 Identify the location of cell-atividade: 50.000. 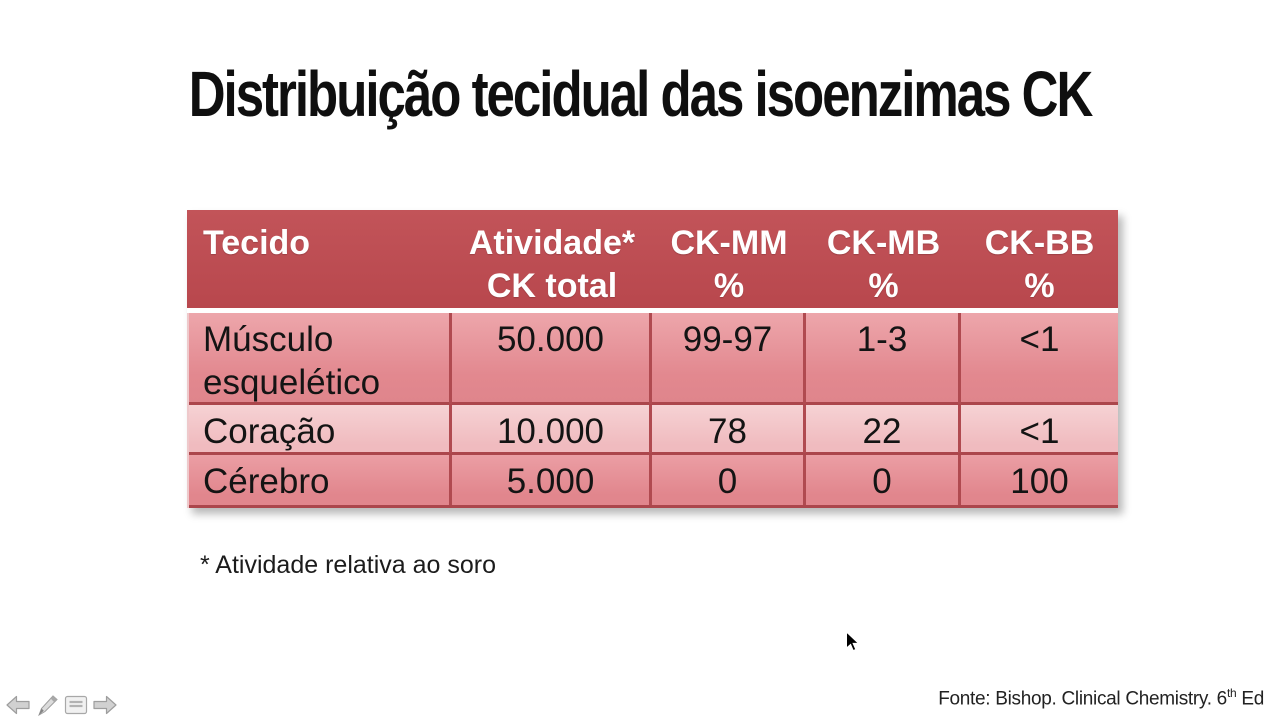
(552, 359).